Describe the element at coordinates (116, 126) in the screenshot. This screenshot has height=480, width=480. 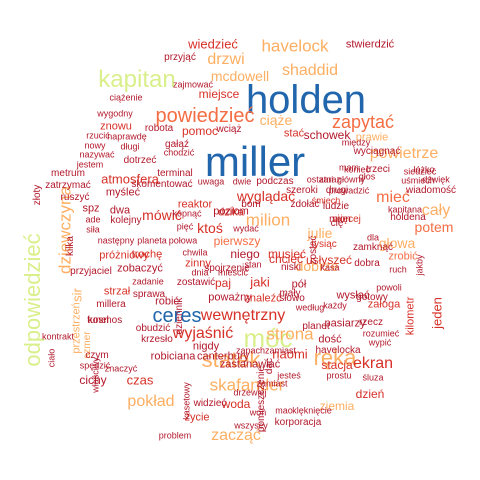
I see `word-rzucic: znowu` at that location.